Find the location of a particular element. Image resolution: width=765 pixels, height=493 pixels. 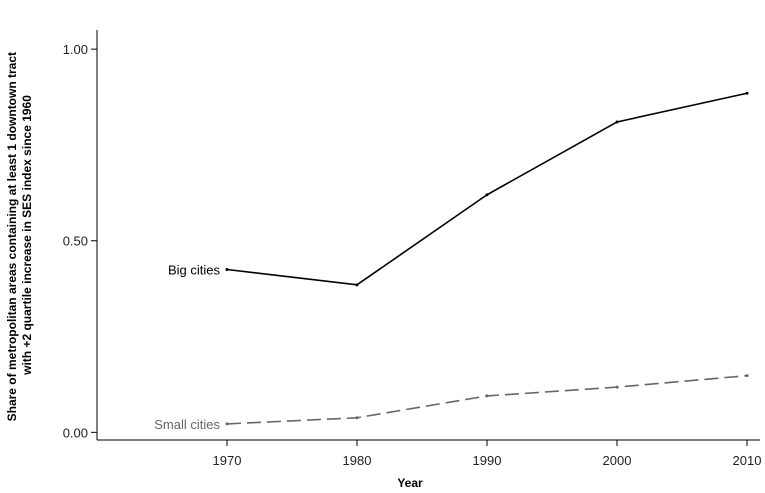

small-cities-label: Small cities is located at coordinates (187, 424).